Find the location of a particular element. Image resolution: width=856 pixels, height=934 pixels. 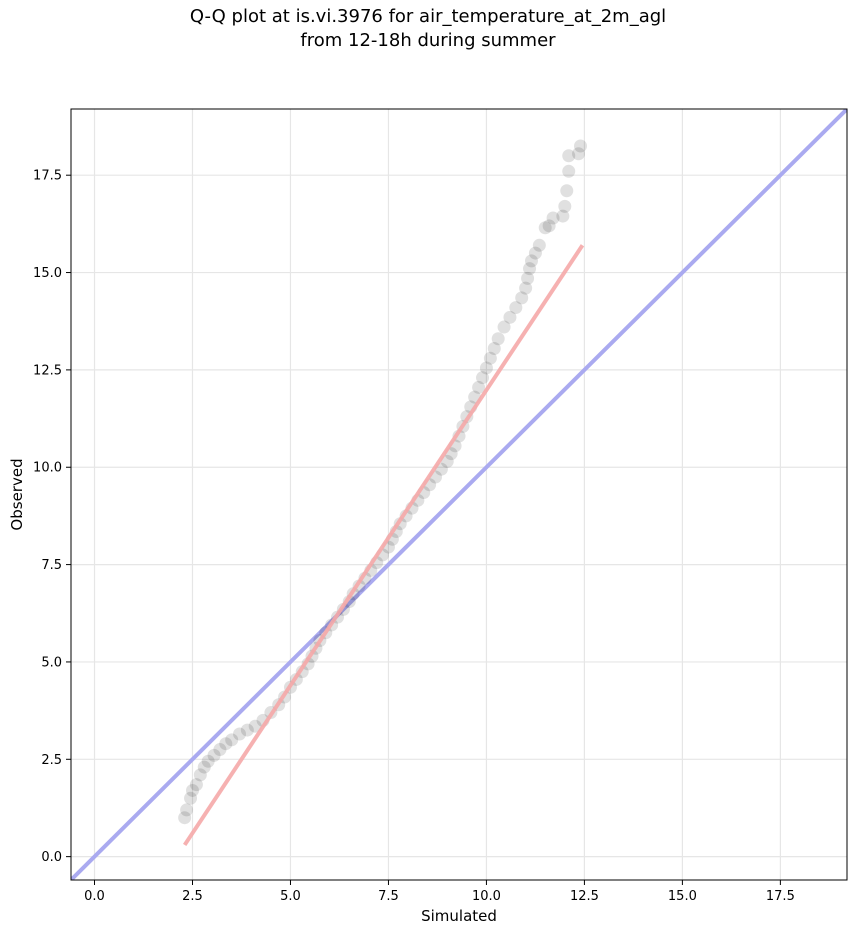

x-tick-label: 17.5 is located at coordinates (780, 896).